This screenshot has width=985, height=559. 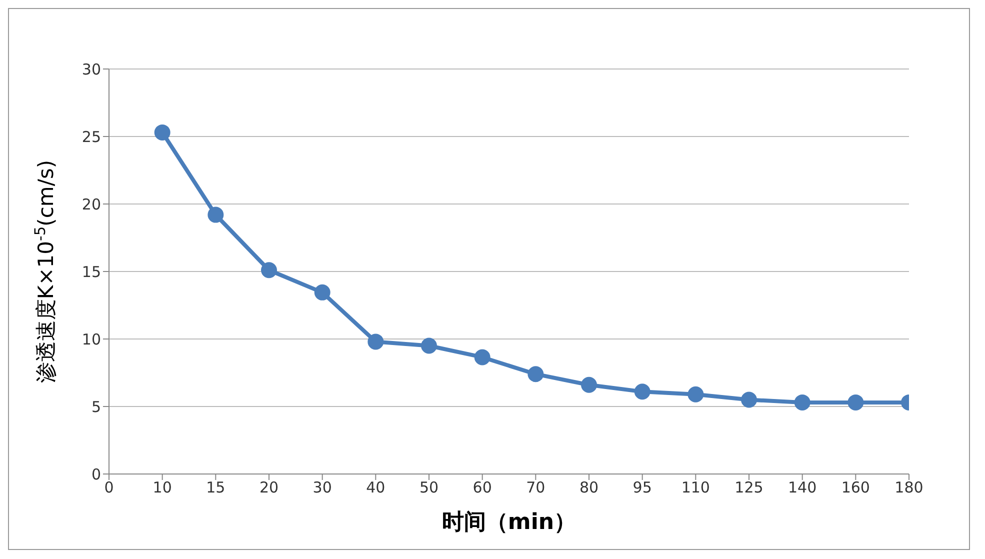 I want to click on x-tick-label: 80, so click(x=589, y=487).